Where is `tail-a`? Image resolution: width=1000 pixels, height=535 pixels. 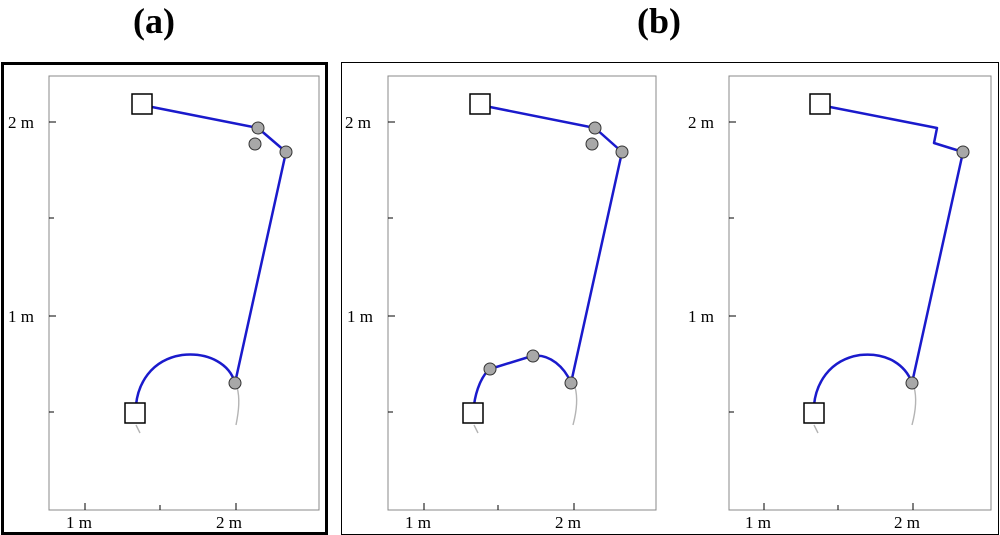
tail-a is located at coordinates (237, 406).